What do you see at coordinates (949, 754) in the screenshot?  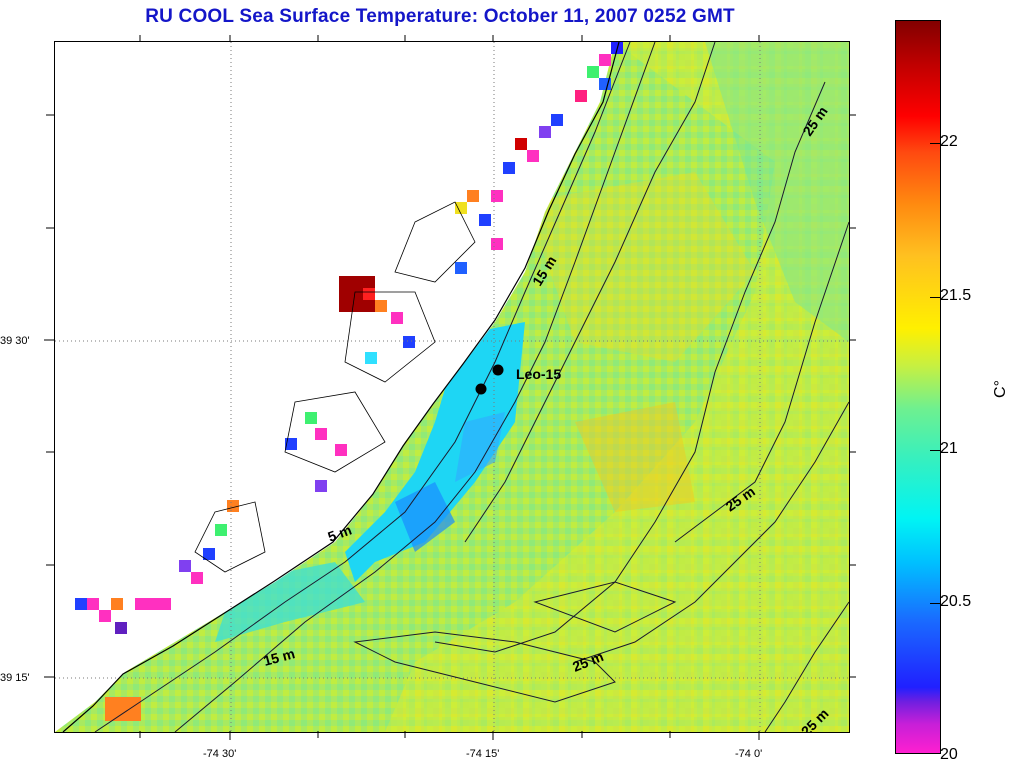 I see `colorbar-tick-20: 20` at bounding box center [949, 754].